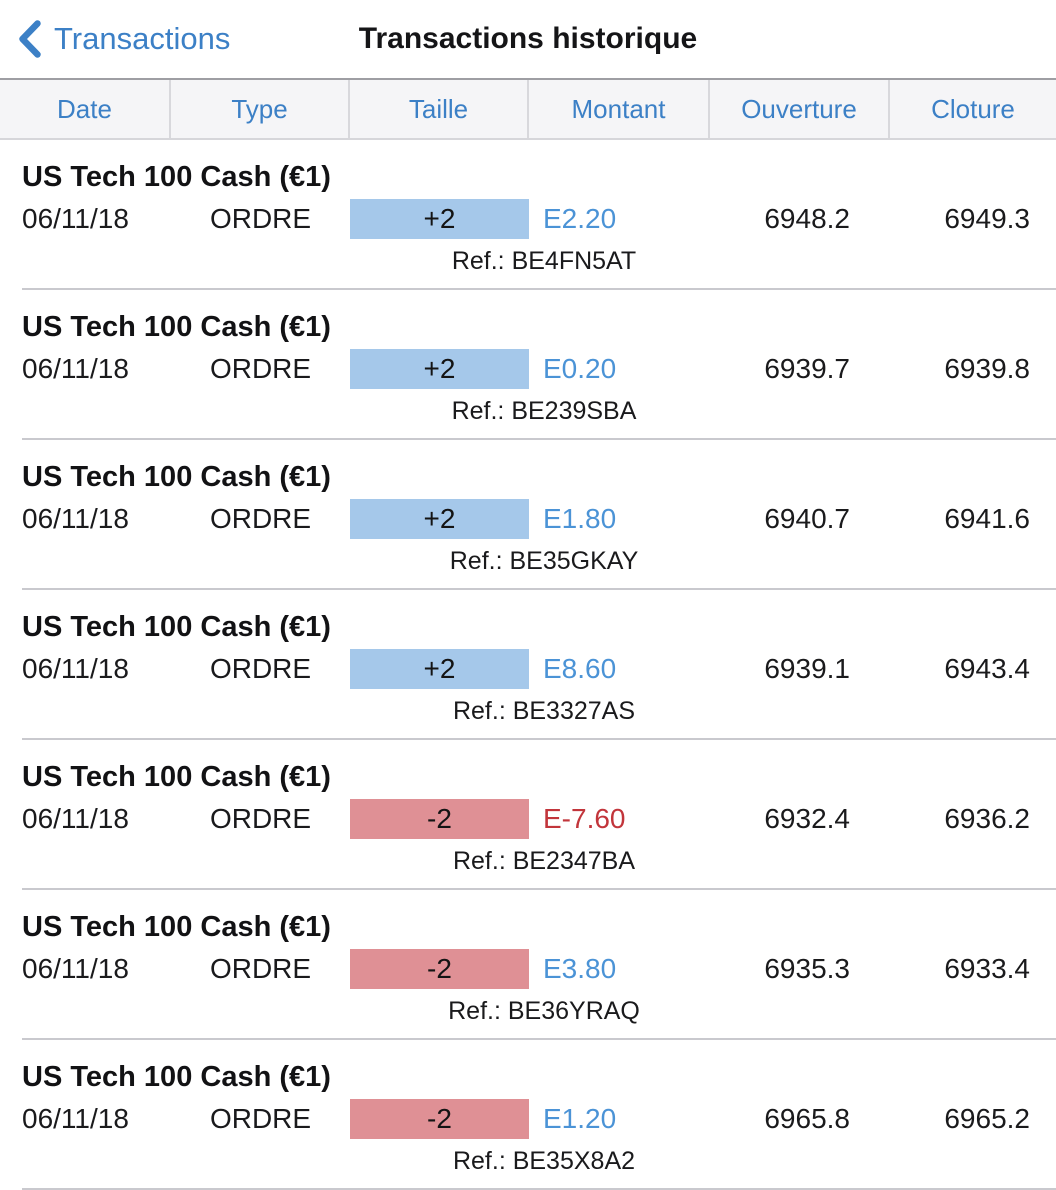  I want to click on transaction-data-line: 06/11/18 ORDRE +2 E0.20 6939.7 6939.8, so click(528, 368).